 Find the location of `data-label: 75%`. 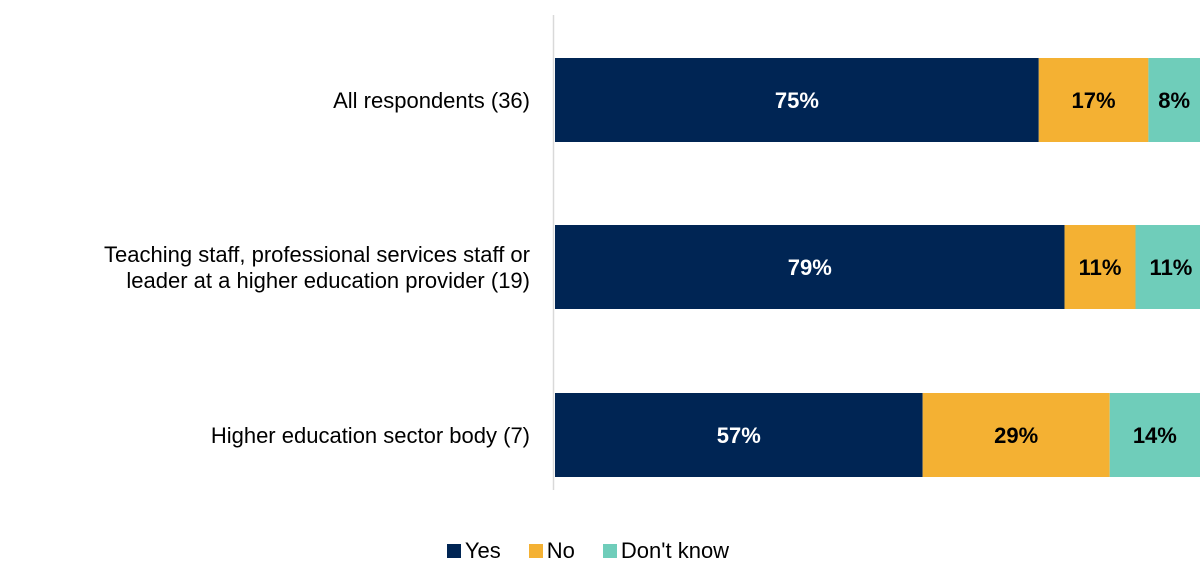

data-label: 75% is located at coordinates (797, 100).